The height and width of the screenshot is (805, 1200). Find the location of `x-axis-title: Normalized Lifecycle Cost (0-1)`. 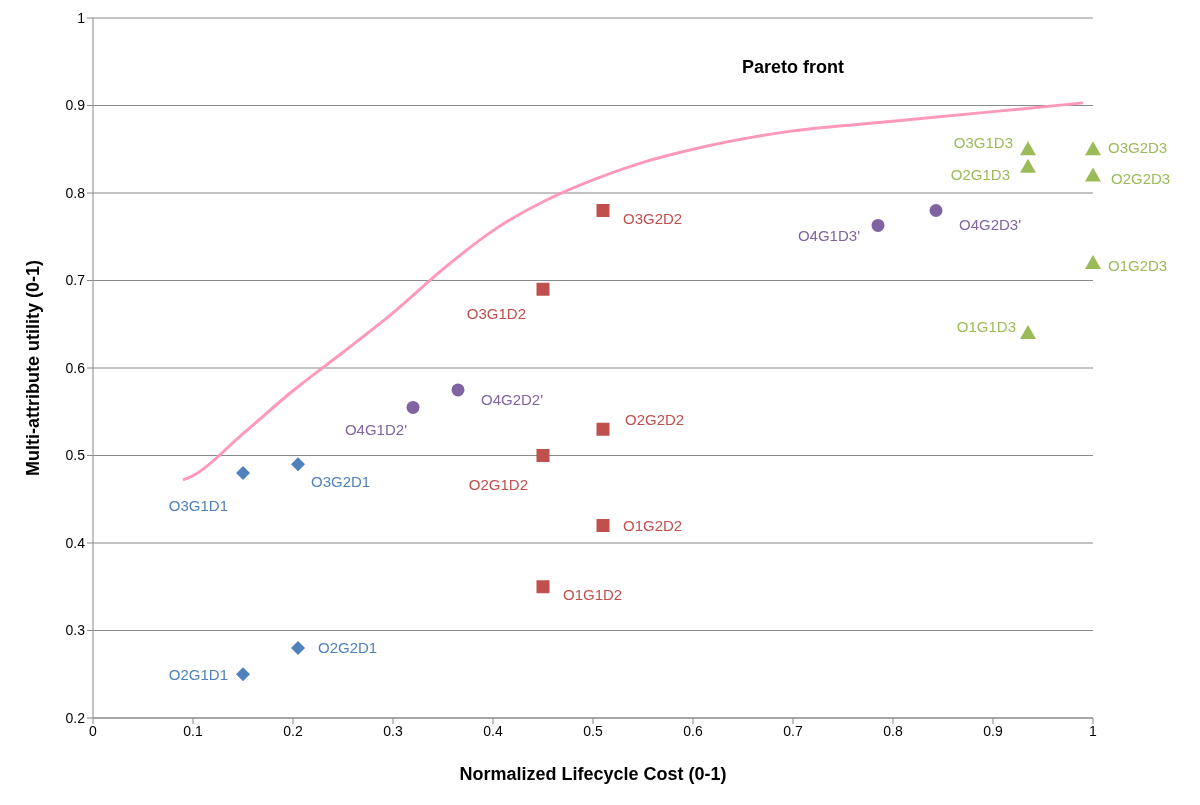

x-axis-title: Normalized Lifecycle Cost (0-1) is located at coordinates (593, 774).